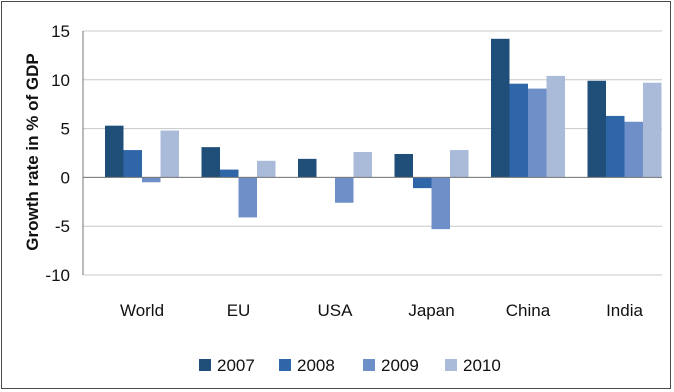 The height and width of the screenshot is (392, 674). What do you see at coordinates (362, 165) in the screenshot?
I see `bar-usa-2010` at bounding box center [362, 165].